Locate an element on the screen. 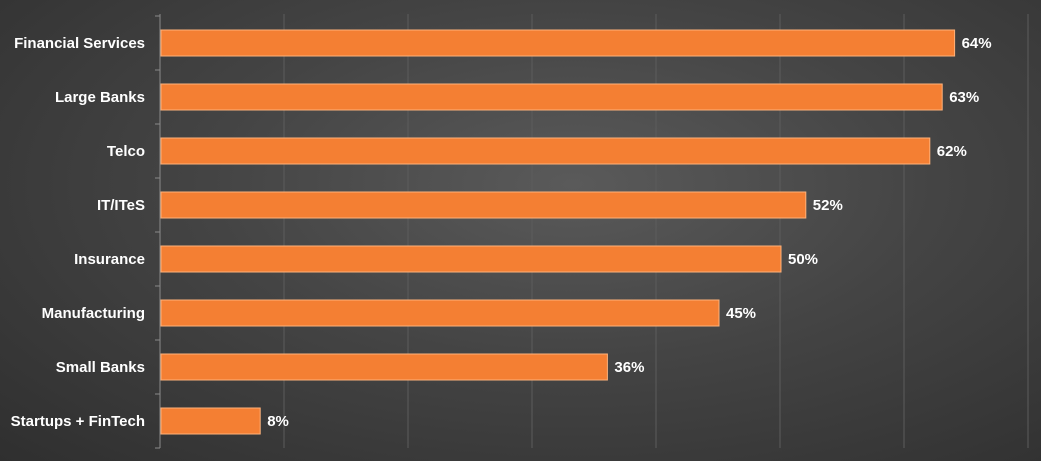 This screenshot has height=461, width=1041. value-label: 45% is located at coordinates (741, 313).